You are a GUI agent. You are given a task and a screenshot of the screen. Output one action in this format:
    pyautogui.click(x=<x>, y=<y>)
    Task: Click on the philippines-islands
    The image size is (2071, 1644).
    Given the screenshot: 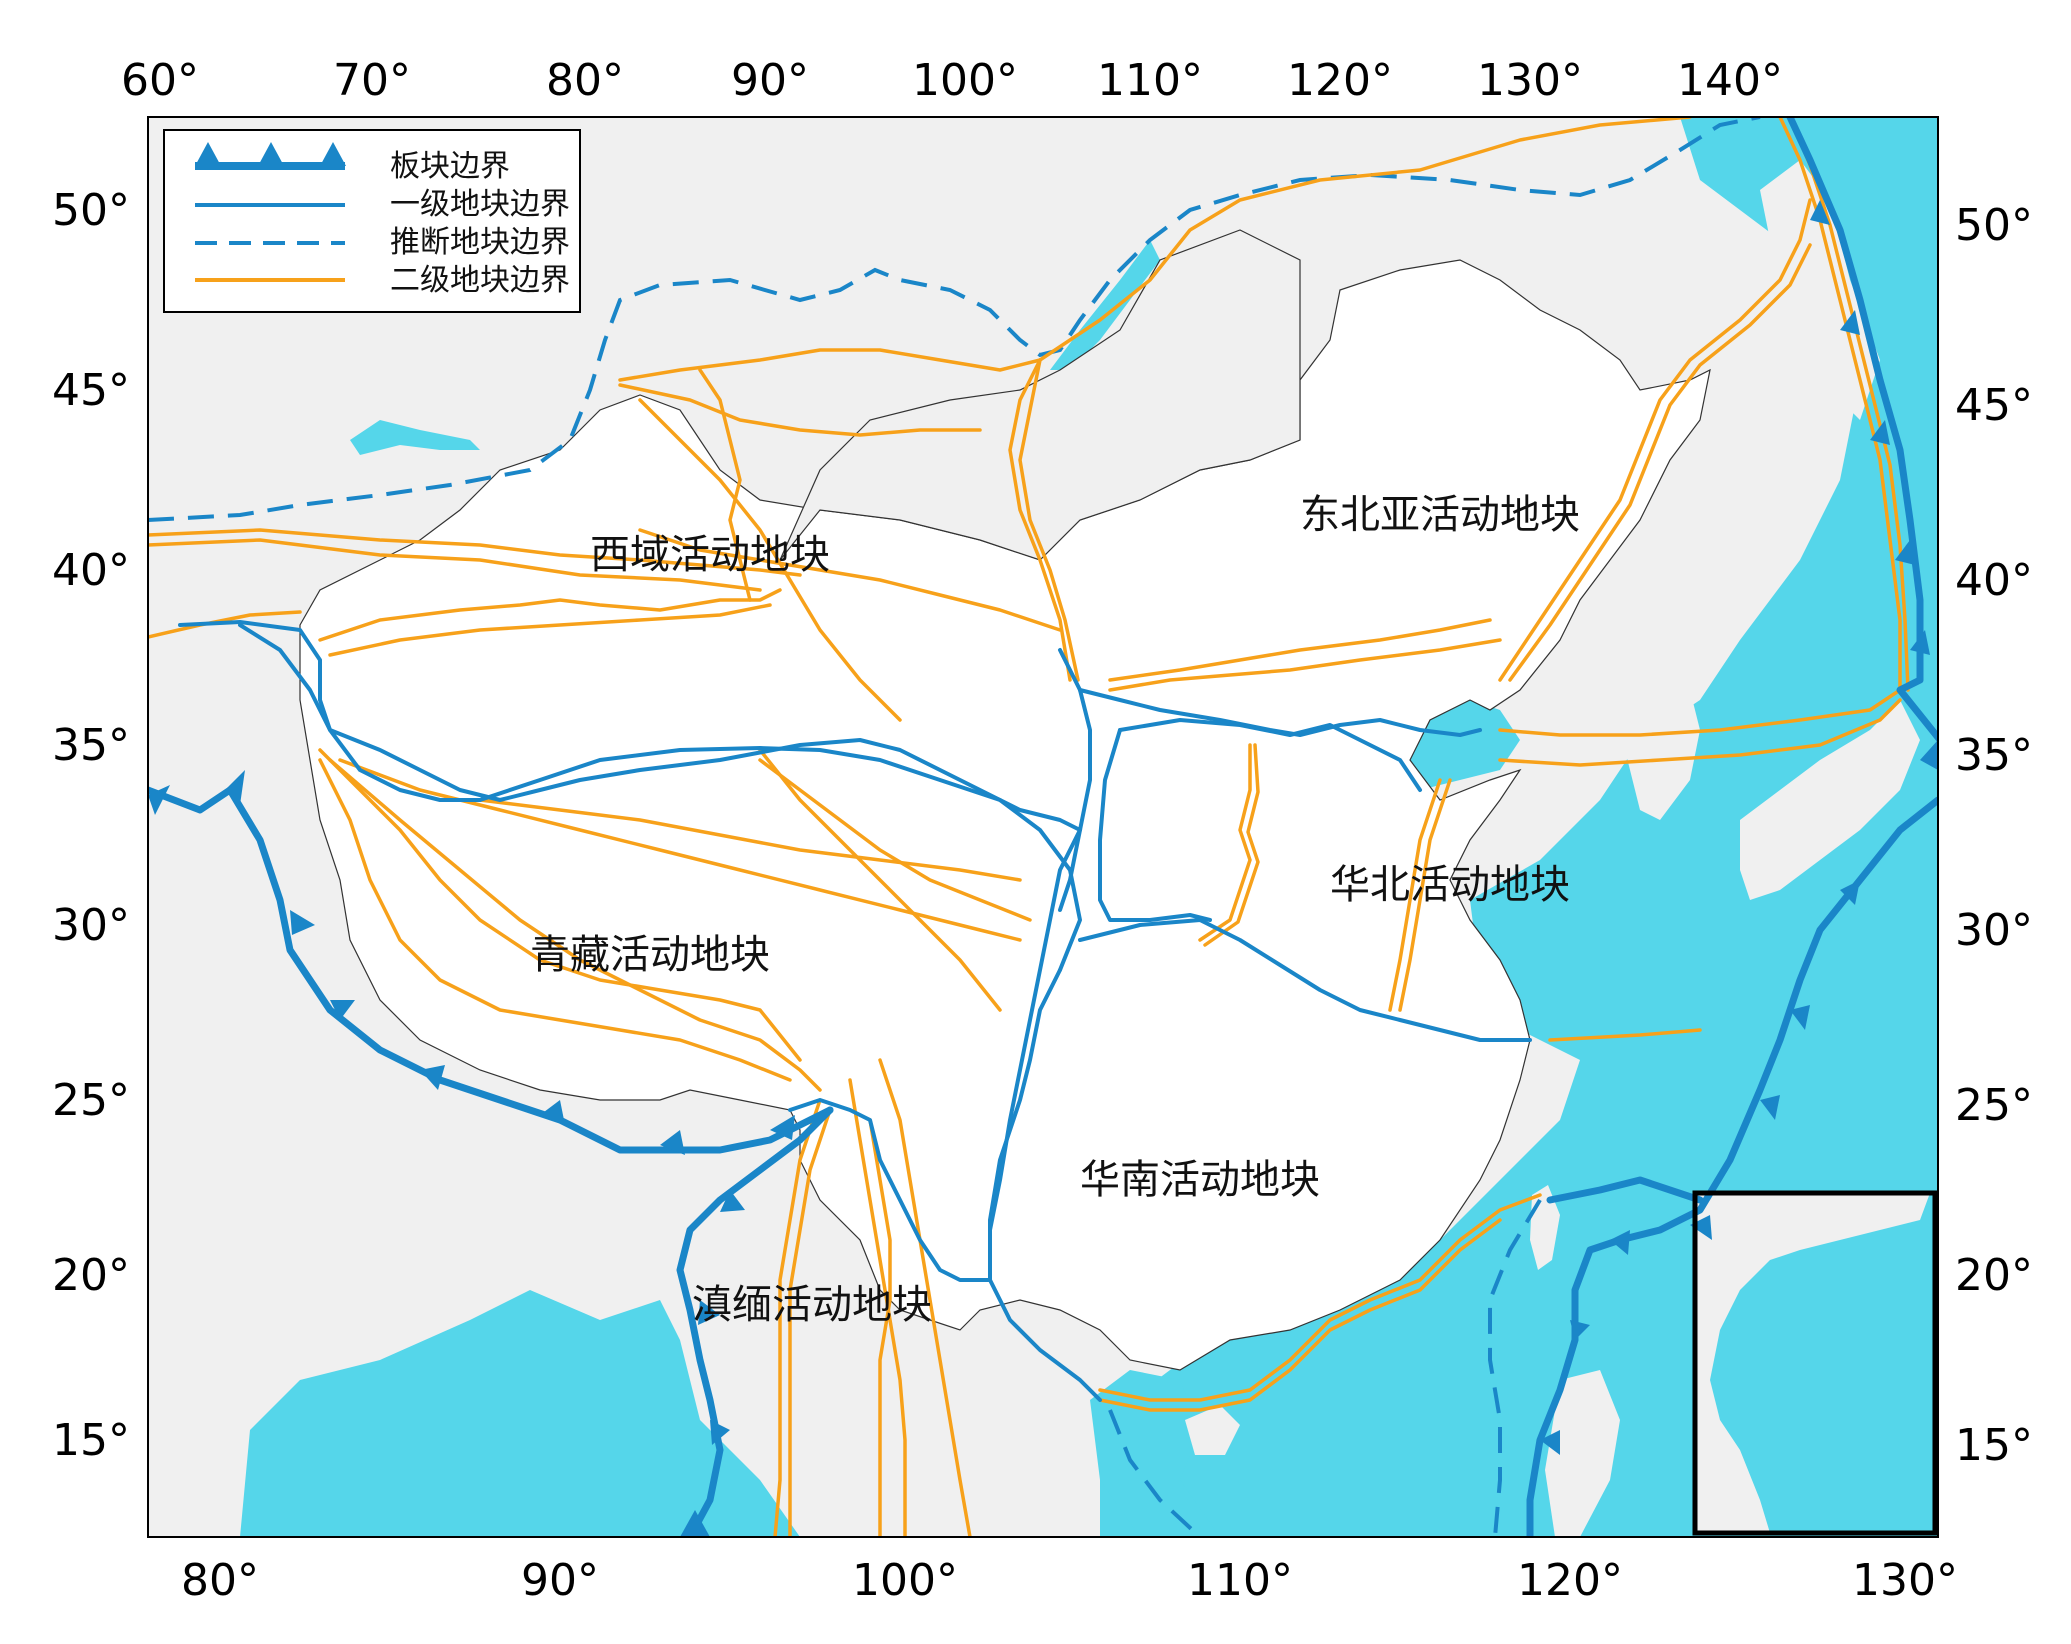 What is the action you would take?
    pyautogui.click(x=1582, y=1453)
    